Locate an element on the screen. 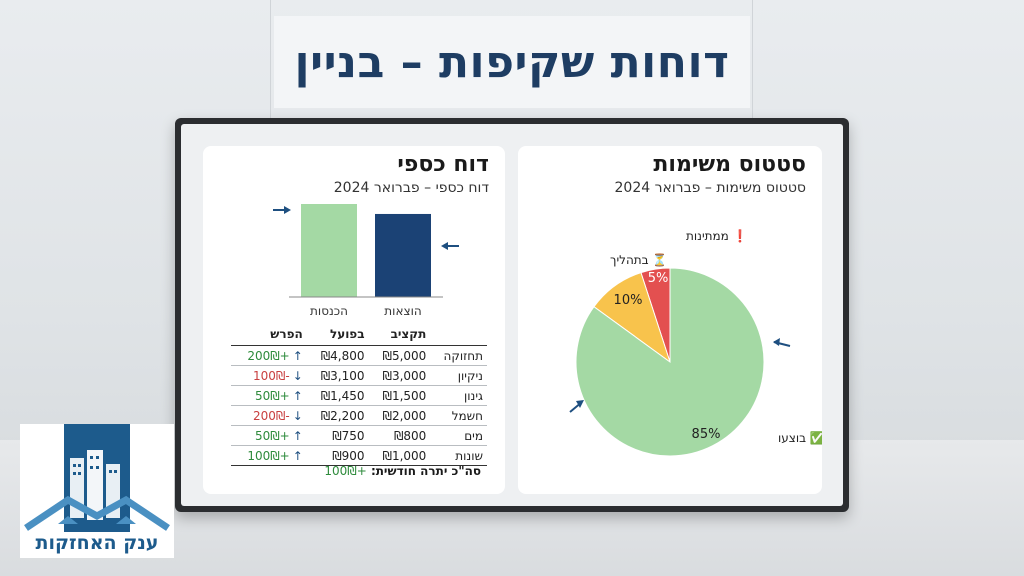  cell-budget: ₪5,000 is located at coordinates (399, 355).